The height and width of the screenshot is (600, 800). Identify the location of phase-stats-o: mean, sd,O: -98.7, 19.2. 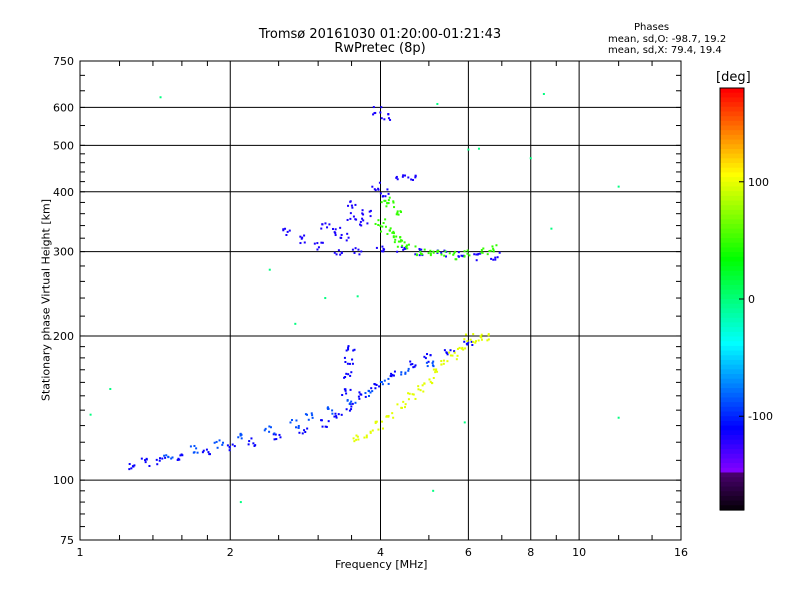
(667, 39).